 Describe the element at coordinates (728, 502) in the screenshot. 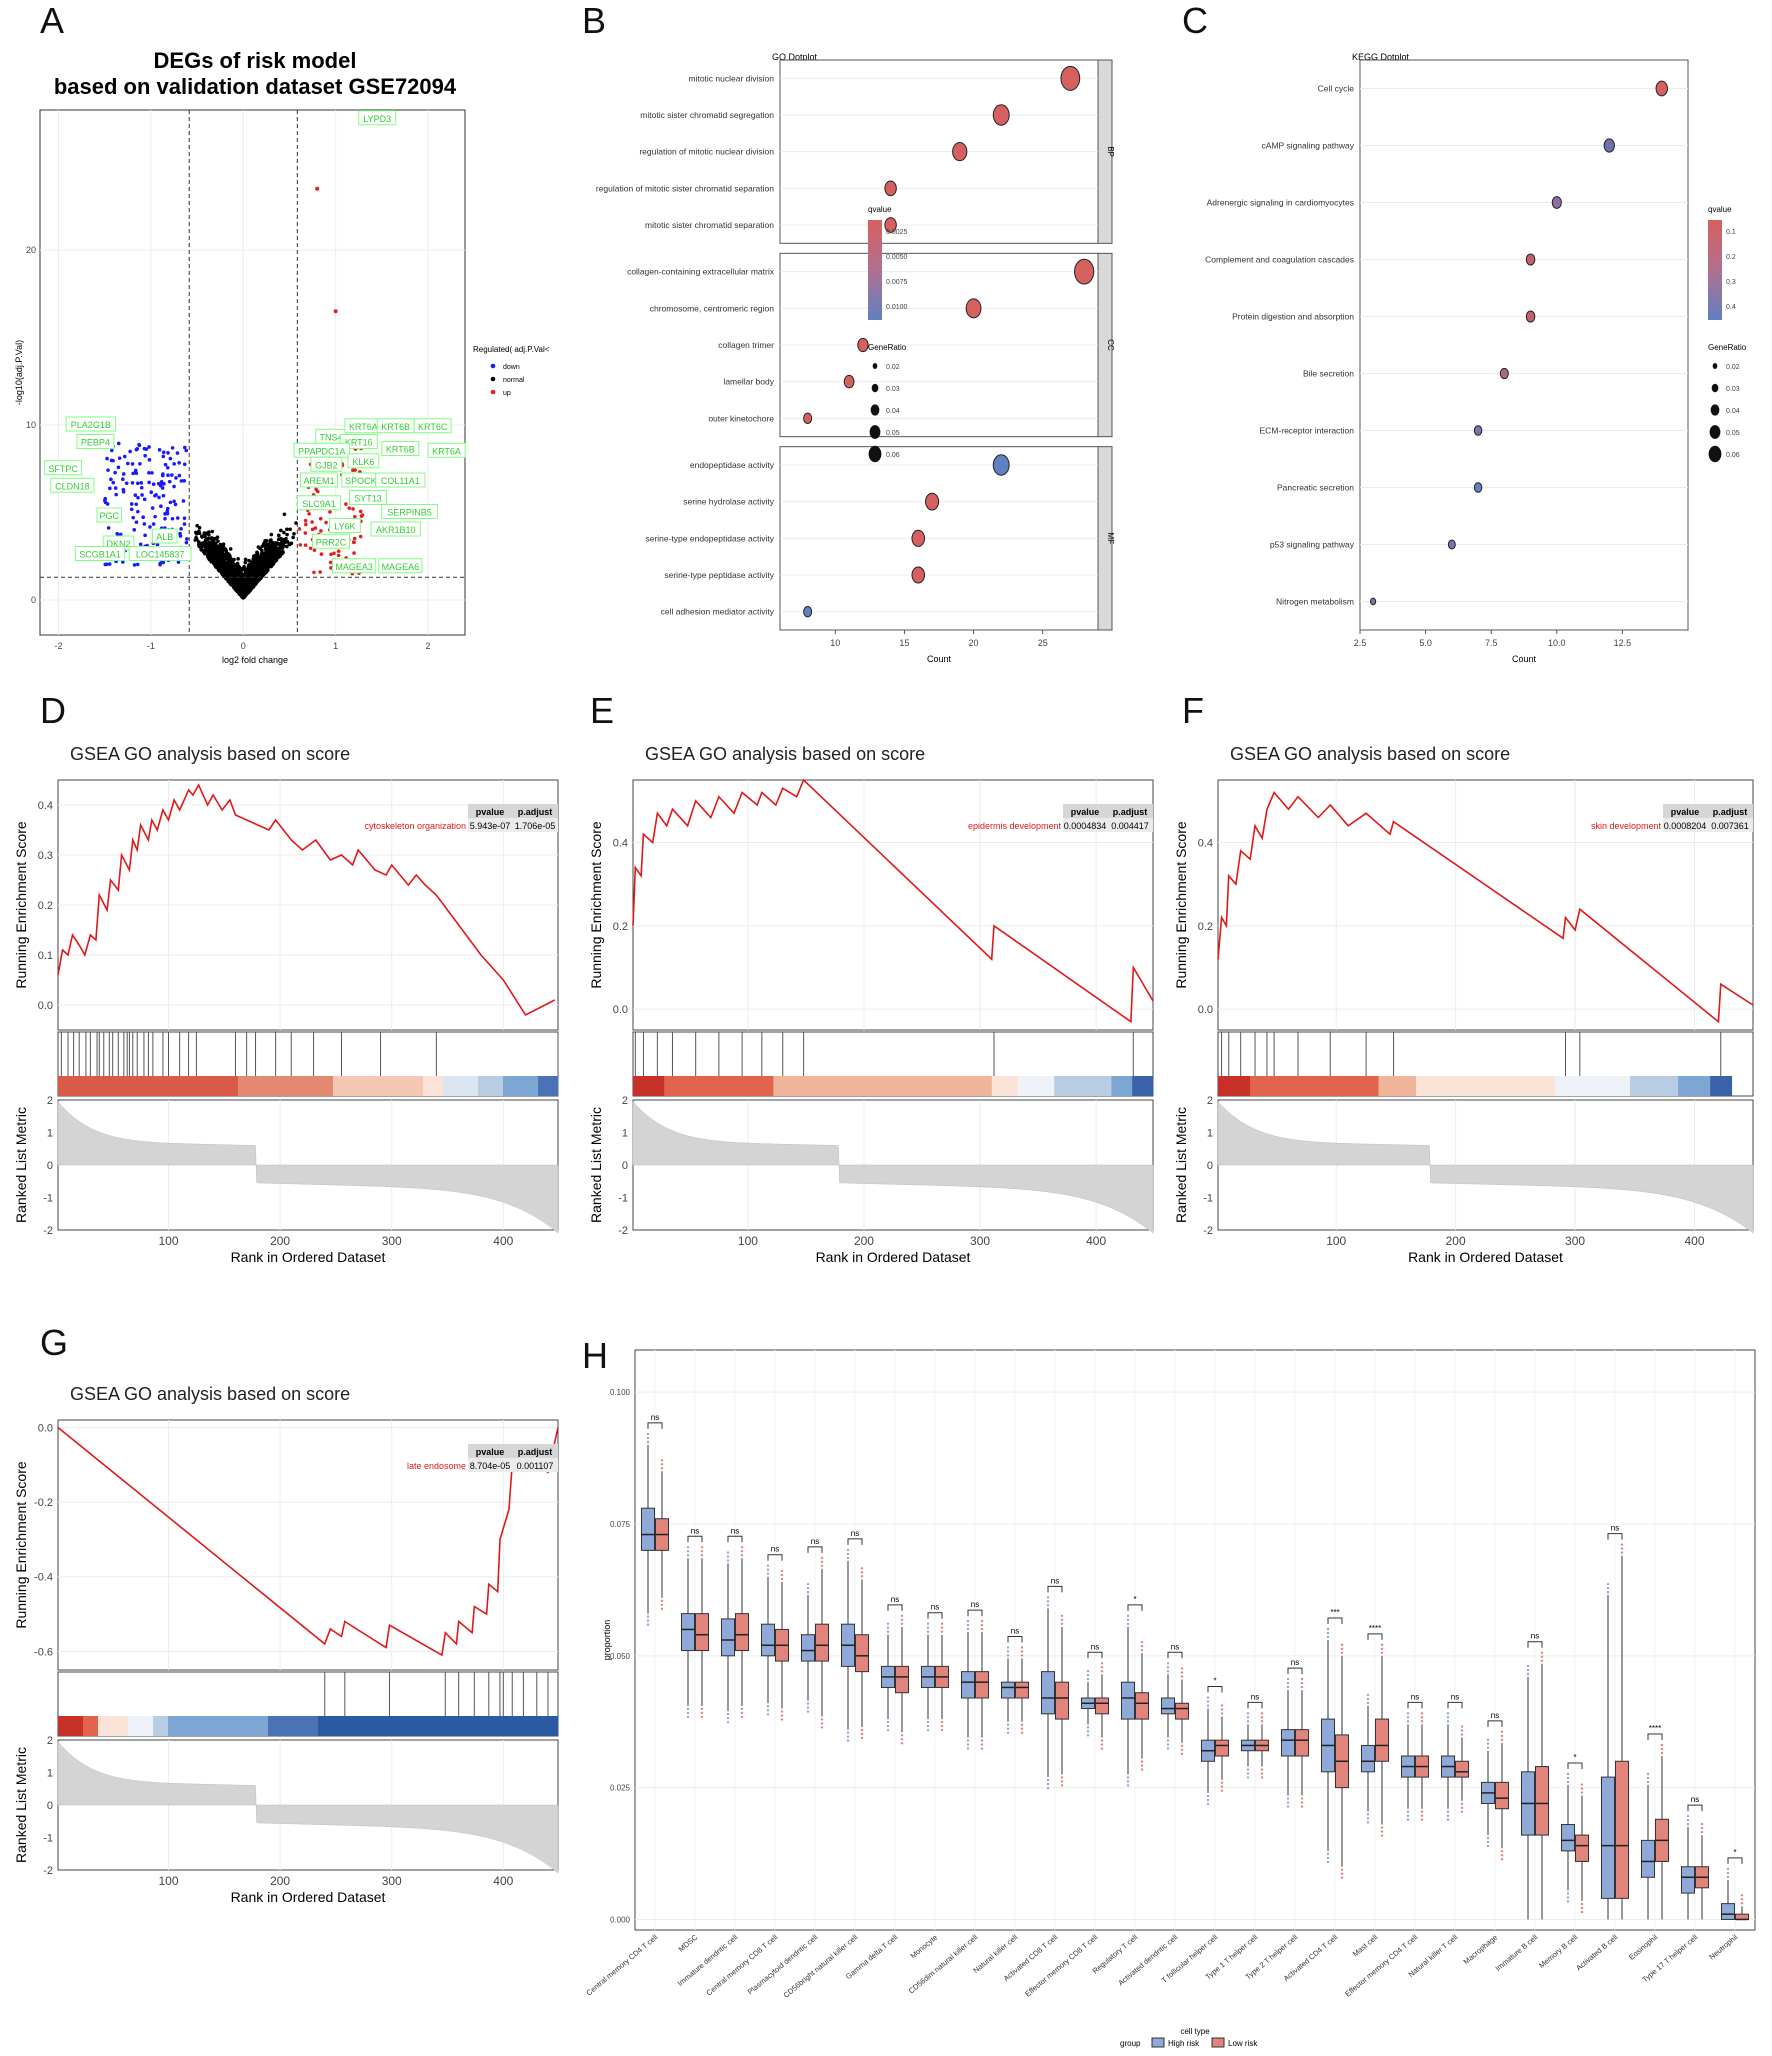

I see `term-label: serine hydrolase activity` at that location.